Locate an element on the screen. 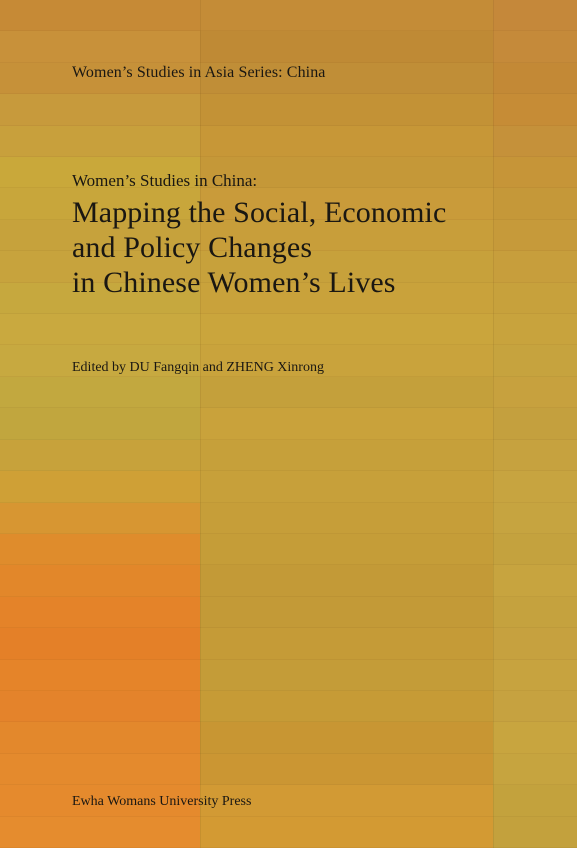  editors-line: Edited by DU Fangqin and ZHENG Xinrong is located at coordinates (198, 367).